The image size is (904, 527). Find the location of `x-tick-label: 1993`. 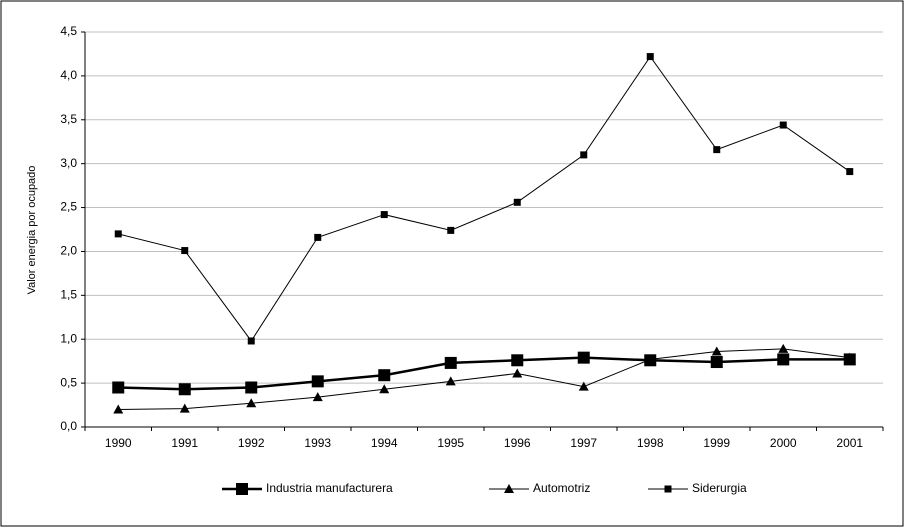

x-tick-label: 1993 is located at coordinates (317, 443).